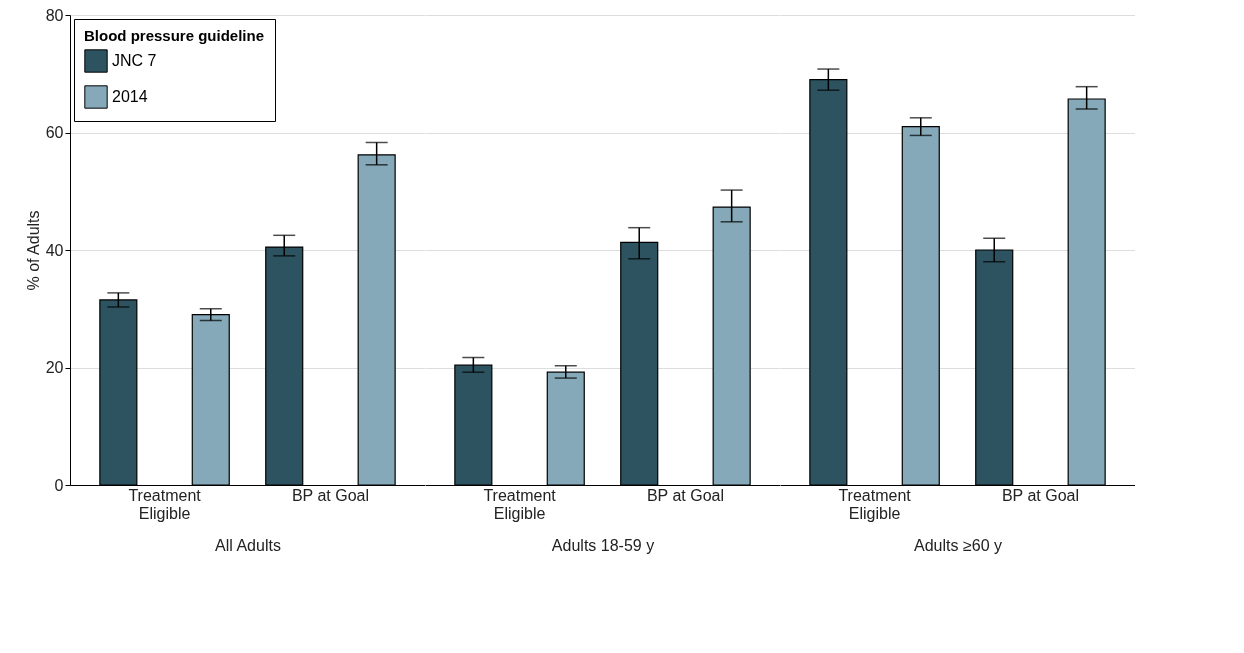 The width and height of the screenshot is (1244, 653). Describe the element at coordinates (134, 60) in the screenshot. I see `legend-label: JNC 7` at that location.